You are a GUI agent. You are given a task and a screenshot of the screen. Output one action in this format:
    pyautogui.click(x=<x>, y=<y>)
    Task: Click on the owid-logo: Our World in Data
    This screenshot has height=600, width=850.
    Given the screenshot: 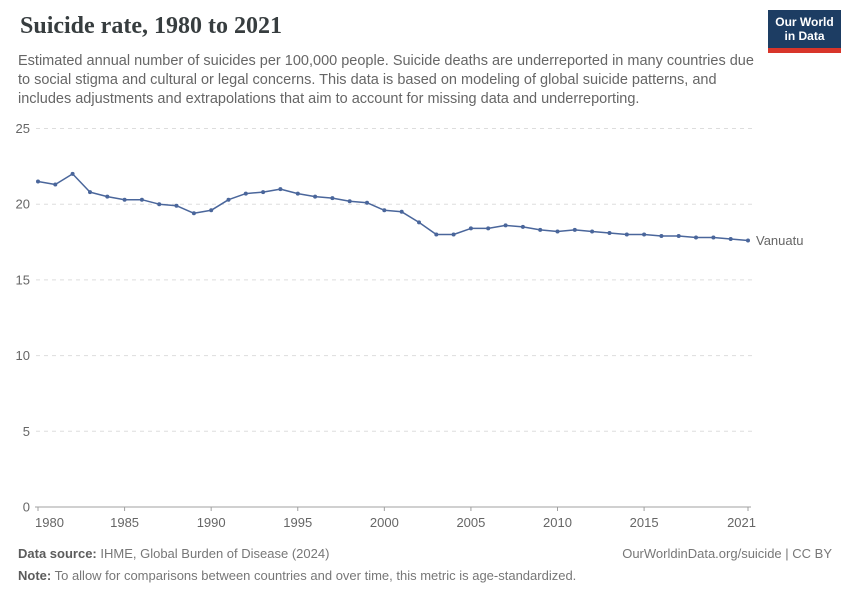 What is the action you would take?
    pyautogui.click(x=804, y=31)
    